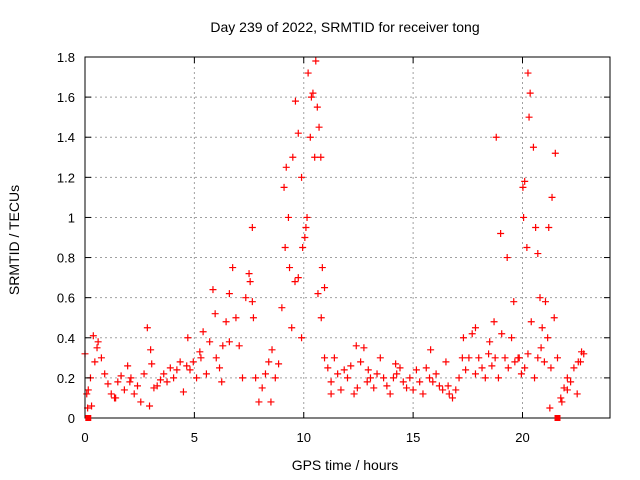 The height and width of the screenshot is (480, 640). What do you see at coordinates (88, 418) in the screenshot?
I see `gap-marker-data-gap-start` at bounding box center [88, 418].